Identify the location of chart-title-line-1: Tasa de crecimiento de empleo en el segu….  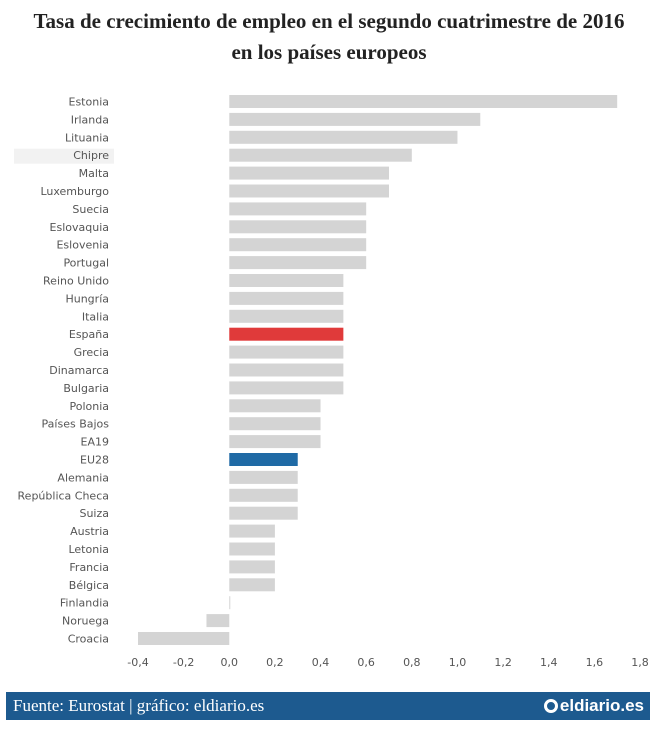
(329, 21).